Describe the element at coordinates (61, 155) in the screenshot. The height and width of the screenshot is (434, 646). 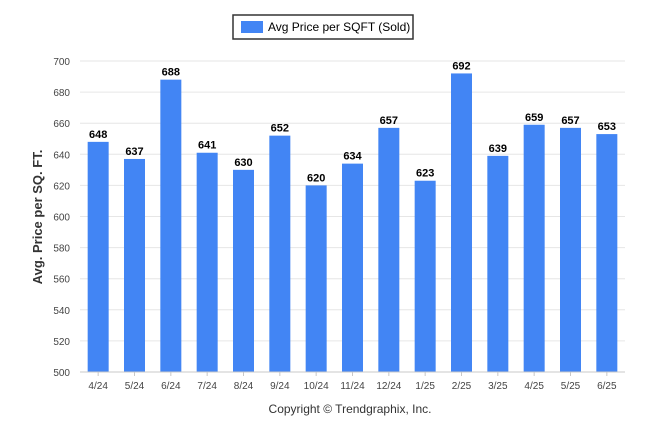
I see `y-tick-label: 640` at that location.